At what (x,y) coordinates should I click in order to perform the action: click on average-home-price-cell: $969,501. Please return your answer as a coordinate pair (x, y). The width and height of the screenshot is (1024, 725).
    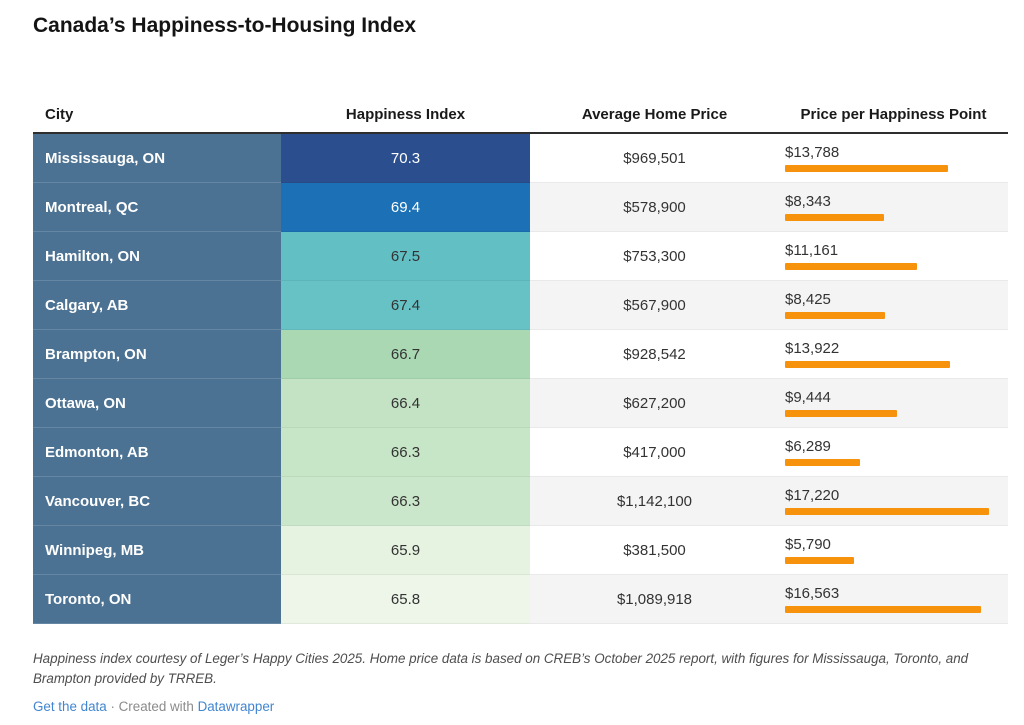
    Looking at the image, I should click on (654, 159).